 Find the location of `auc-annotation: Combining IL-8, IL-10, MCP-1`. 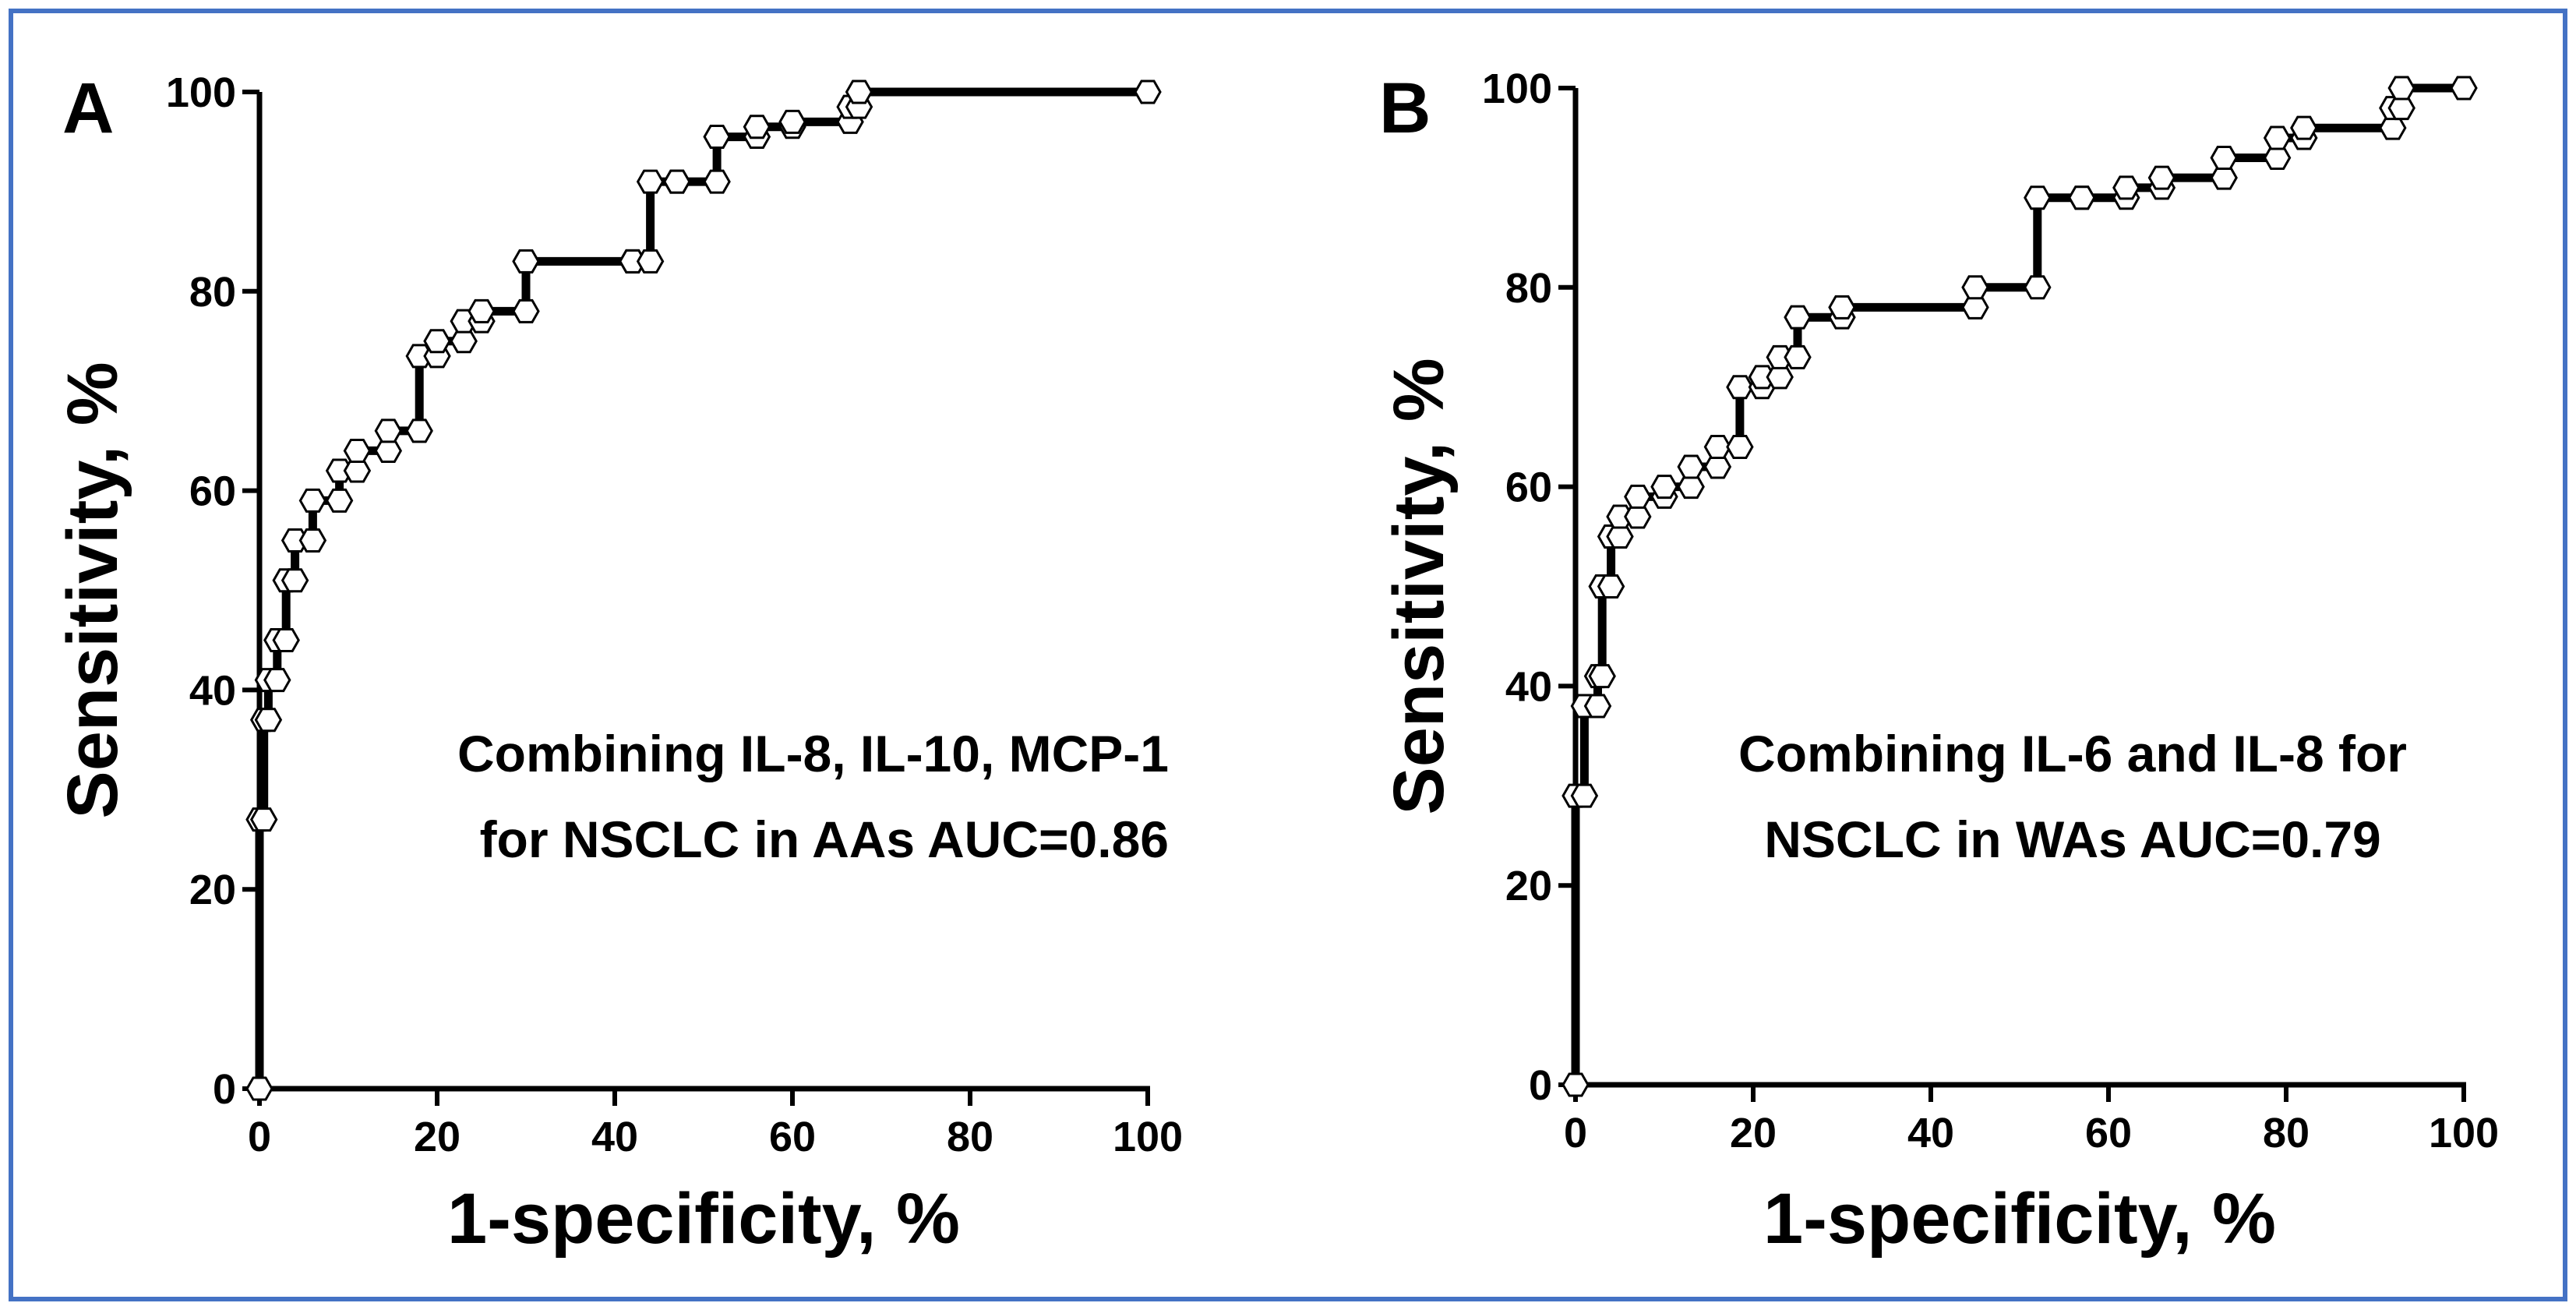

auc-annotation: Combining IL-8, IL-10, MCP-1 is located at coordinates (813, 753).